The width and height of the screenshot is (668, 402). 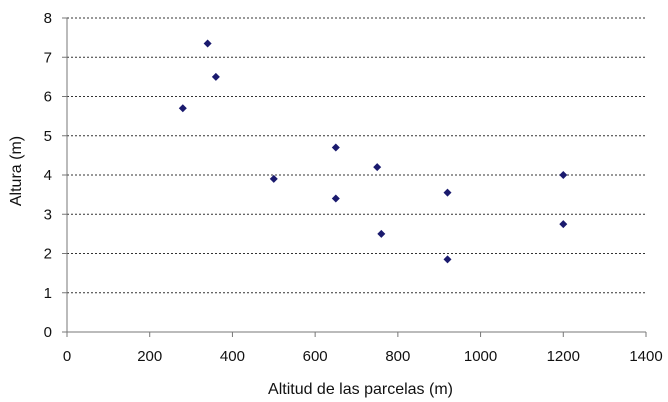 I want to click on y-tick-label-7: 7, so click(x=48, y=57).